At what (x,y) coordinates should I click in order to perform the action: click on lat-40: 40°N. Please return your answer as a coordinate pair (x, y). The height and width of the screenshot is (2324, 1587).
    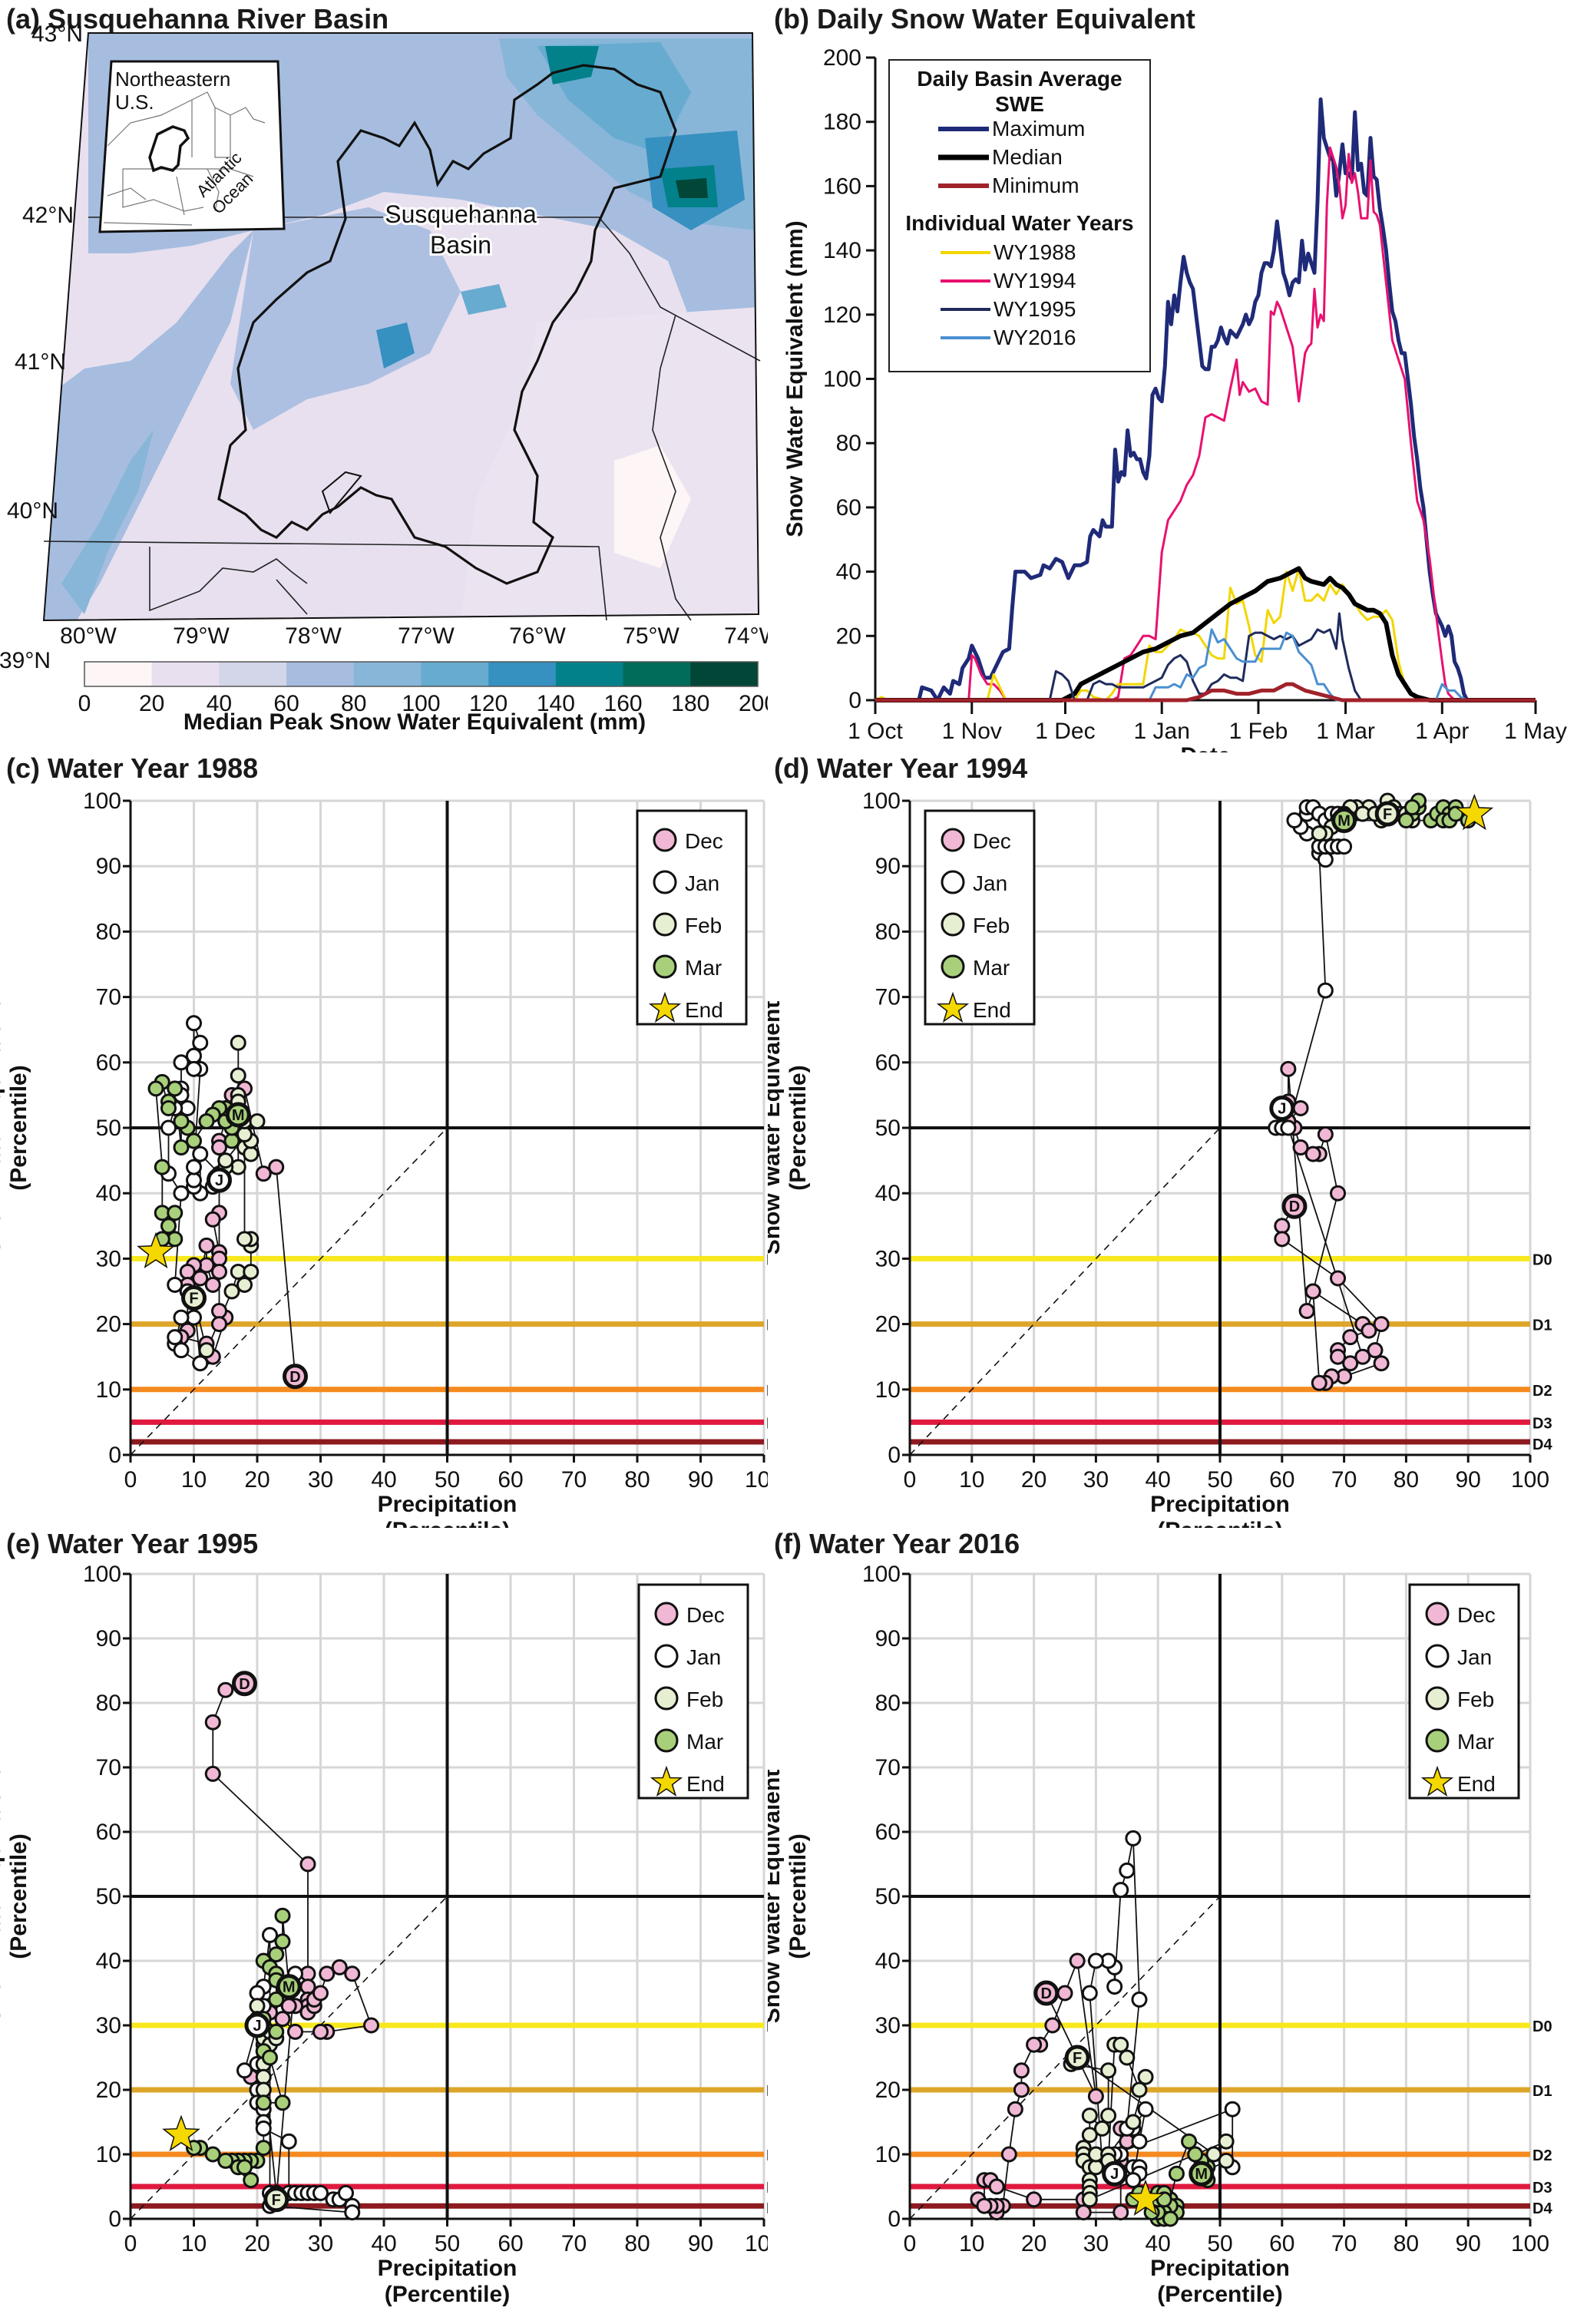
    Looking at the image, I should click on (32, 511).